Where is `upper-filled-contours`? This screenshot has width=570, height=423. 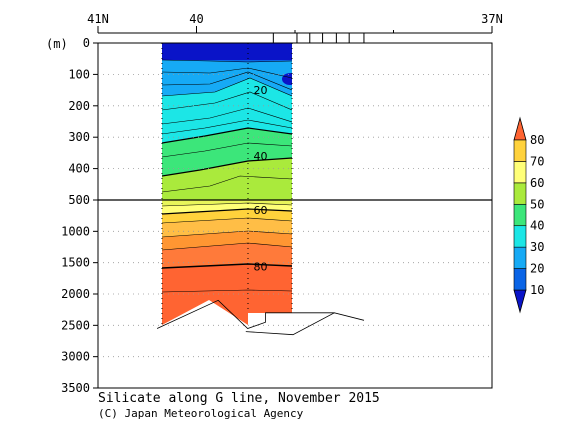
upper-filled-contours is located at coordinates (227, 121).